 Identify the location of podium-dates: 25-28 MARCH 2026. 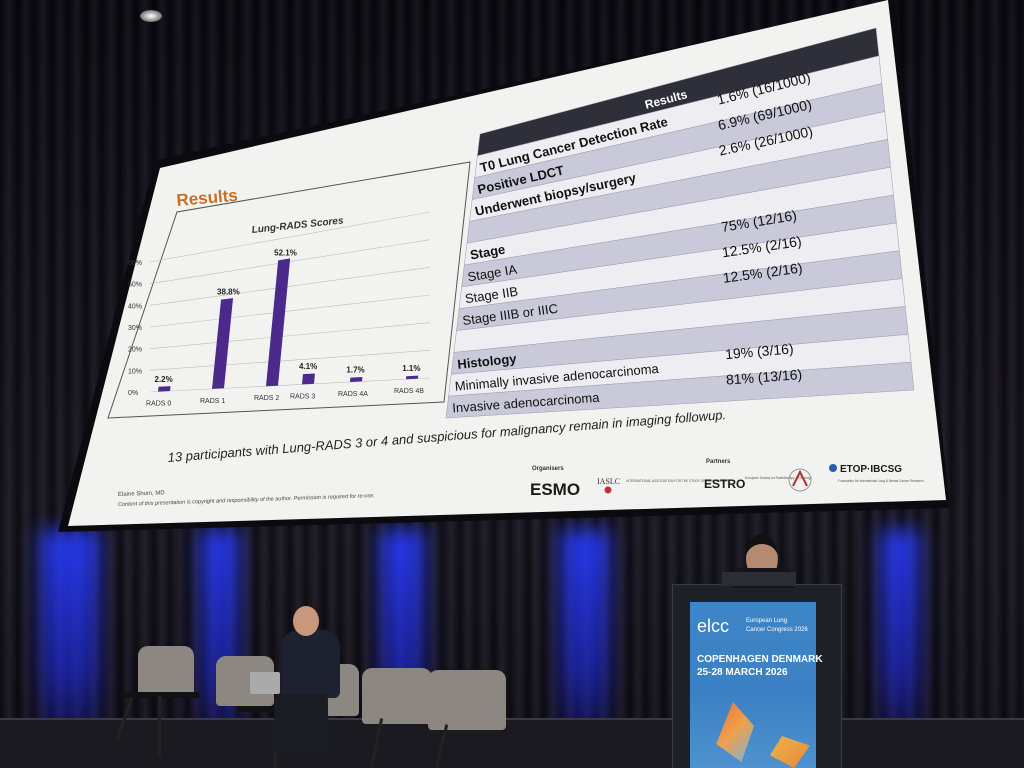
(742, 672).